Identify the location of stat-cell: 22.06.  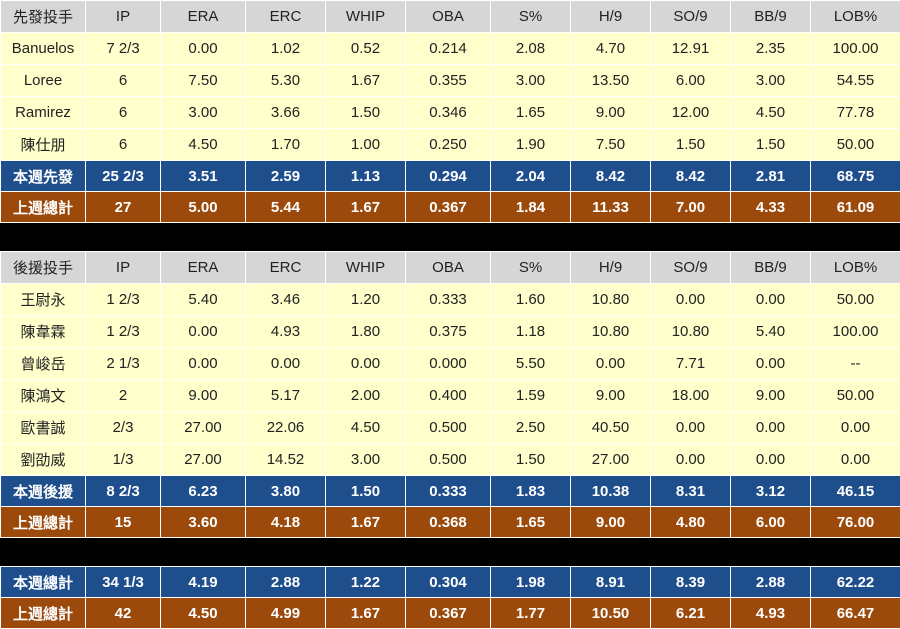
(286, 428).